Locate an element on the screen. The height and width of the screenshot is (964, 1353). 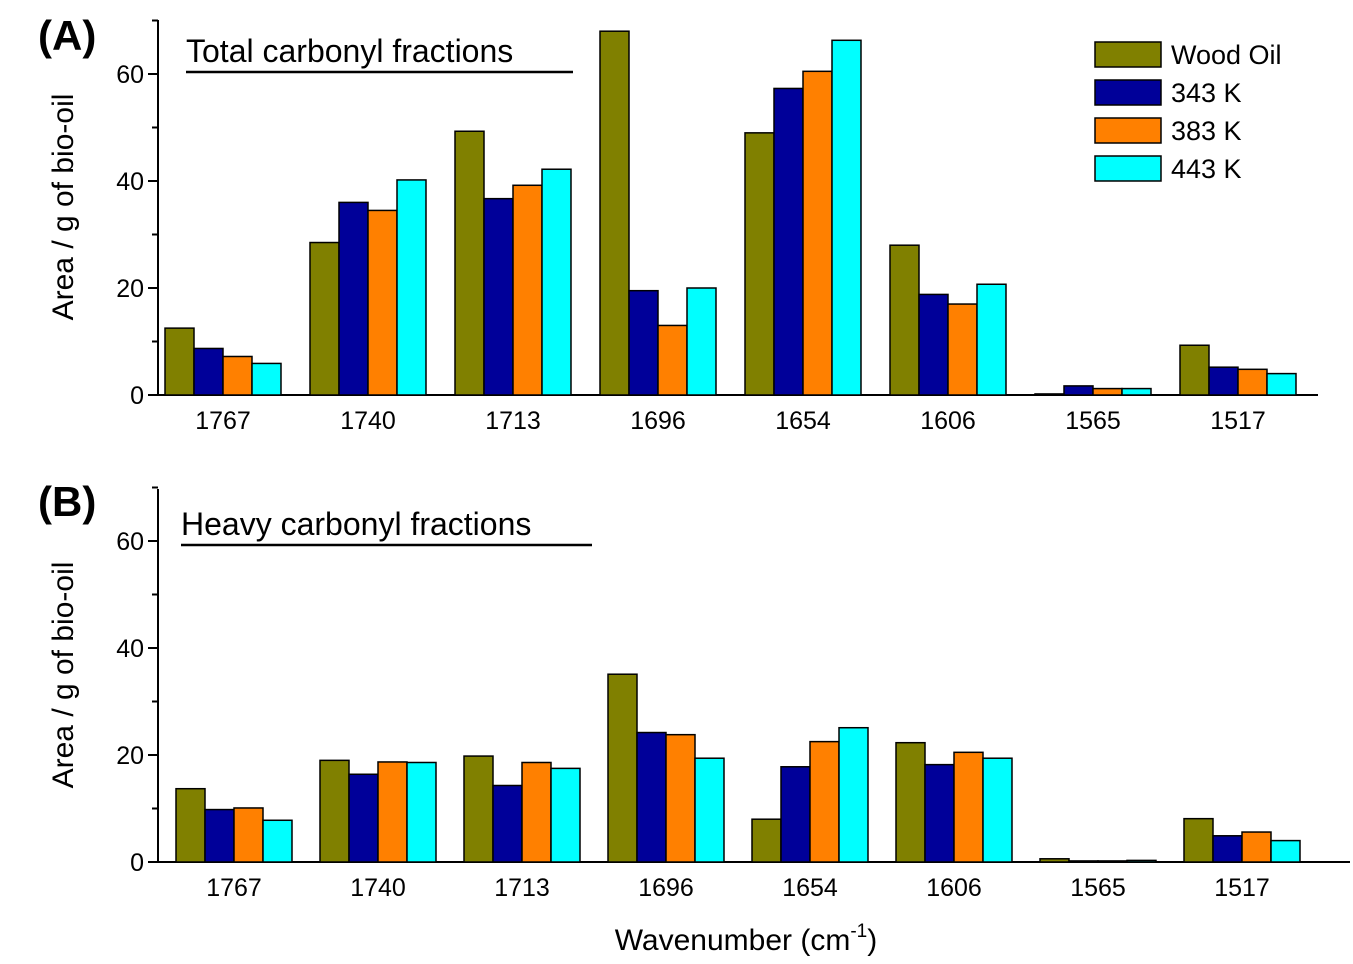
panel-b-bar-1713-383-k is located at coordinates (536, 812).